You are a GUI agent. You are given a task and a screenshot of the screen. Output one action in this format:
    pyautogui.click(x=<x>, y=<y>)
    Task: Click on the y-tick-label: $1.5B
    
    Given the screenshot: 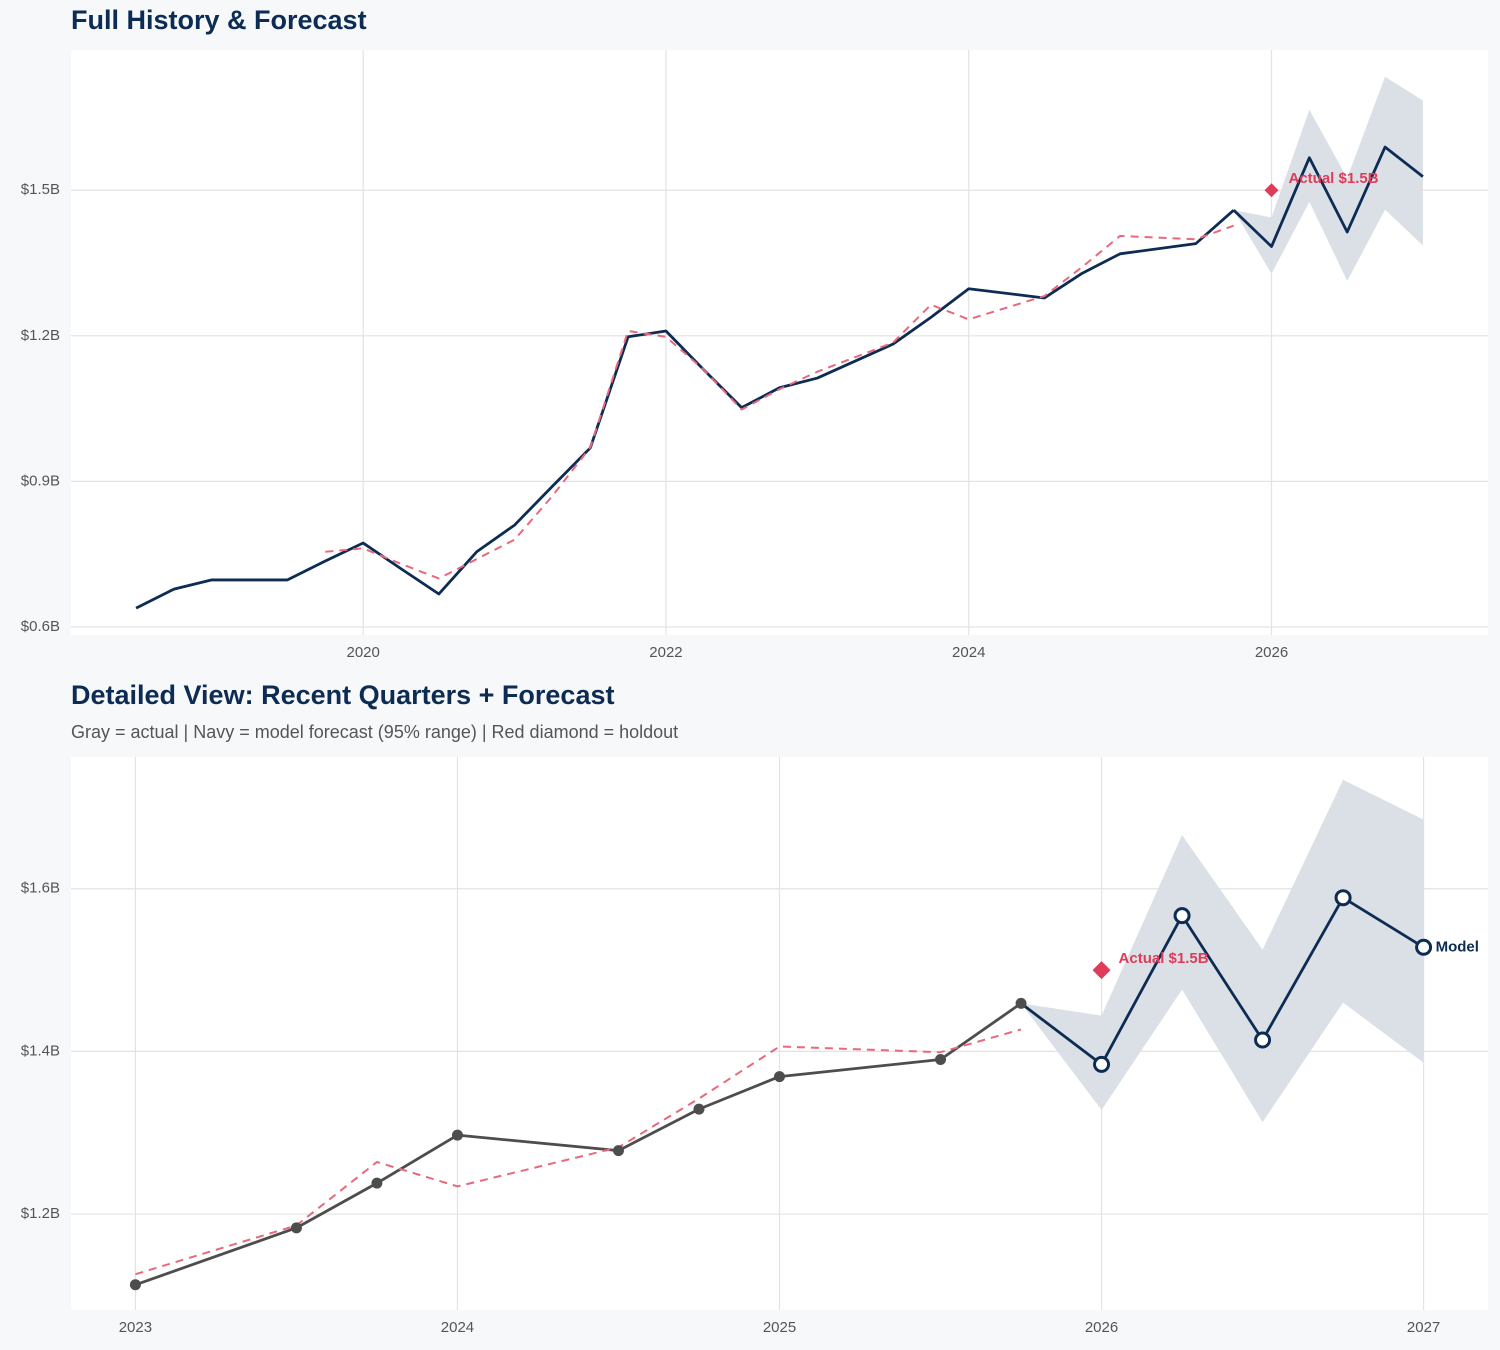 What is the action you would take?
    pyautogui.click(x=40, y=189)
    